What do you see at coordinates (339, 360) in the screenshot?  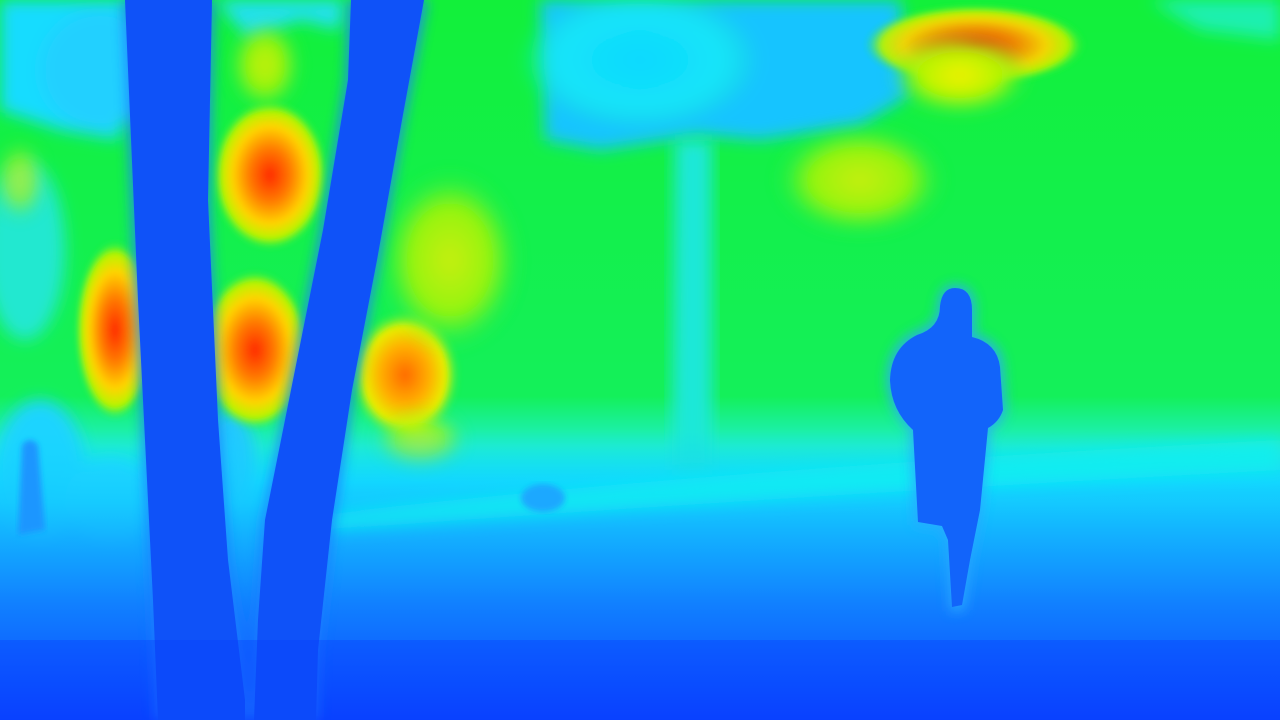 I see `right-trunk` at bounding box center [339, 360].